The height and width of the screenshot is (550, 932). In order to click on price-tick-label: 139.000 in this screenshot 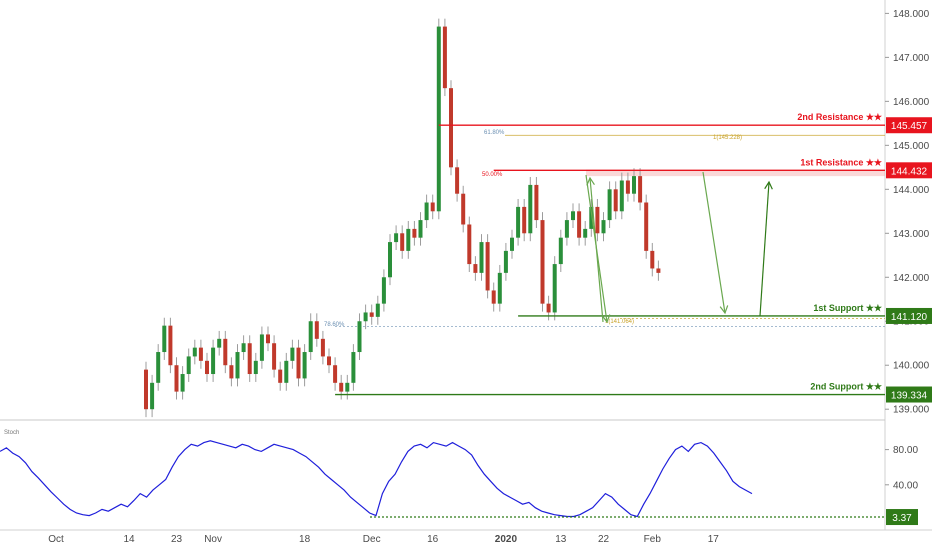, I will do `click(911, 410)`.